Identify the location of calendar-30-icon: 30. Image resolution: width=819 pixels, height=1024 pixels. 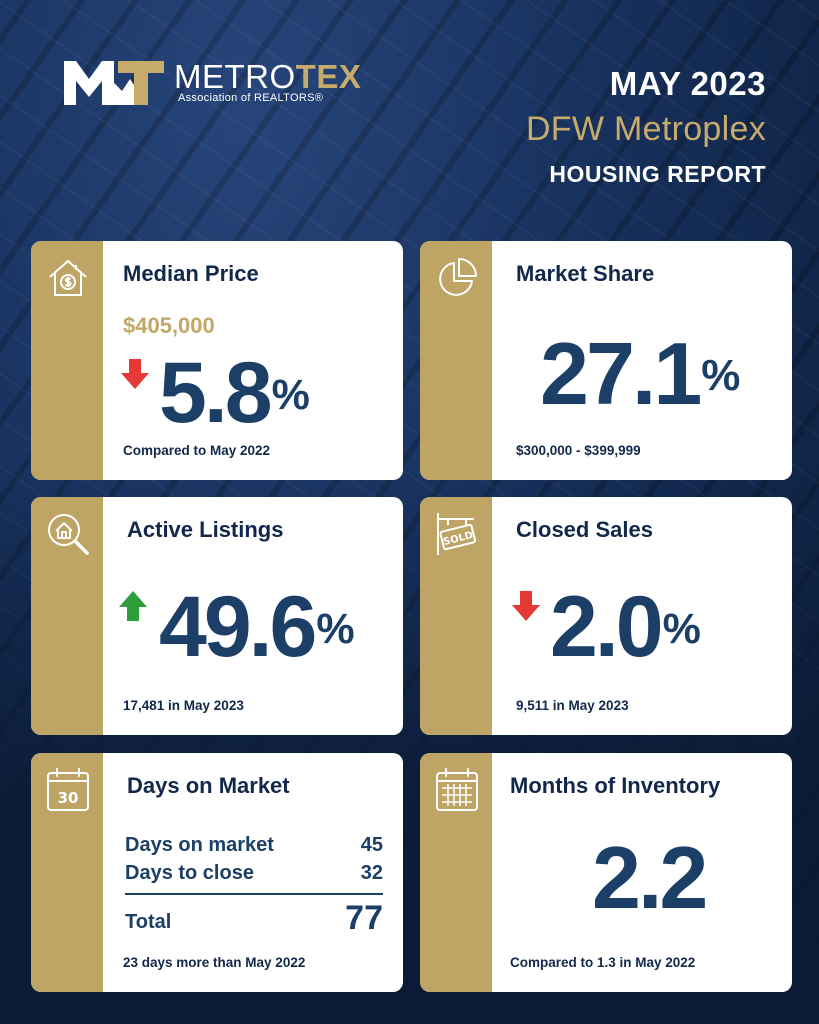
(68, 790).